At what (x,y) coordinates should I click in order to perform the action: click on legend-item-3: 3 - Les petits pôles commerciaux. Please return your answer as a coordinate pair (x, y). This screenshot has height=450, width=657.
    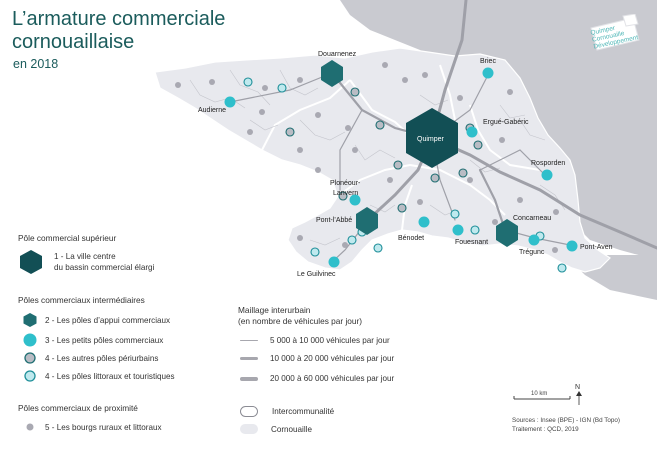
    Looking at the image, I should click on (92, 340).